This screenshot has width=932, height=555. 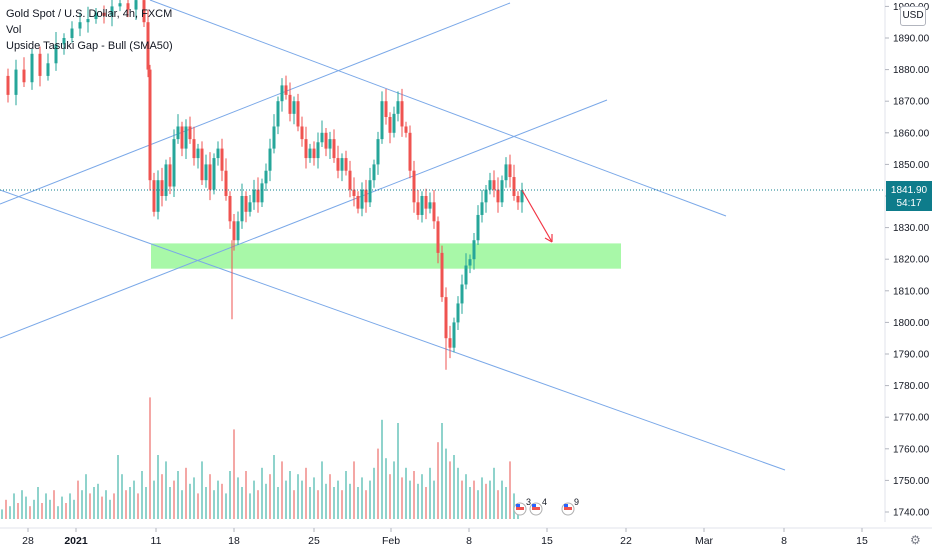 What do you see at coordinates (386, 256) in the screenshot?
I see `demand-zone` at bounding box center [386, 256].